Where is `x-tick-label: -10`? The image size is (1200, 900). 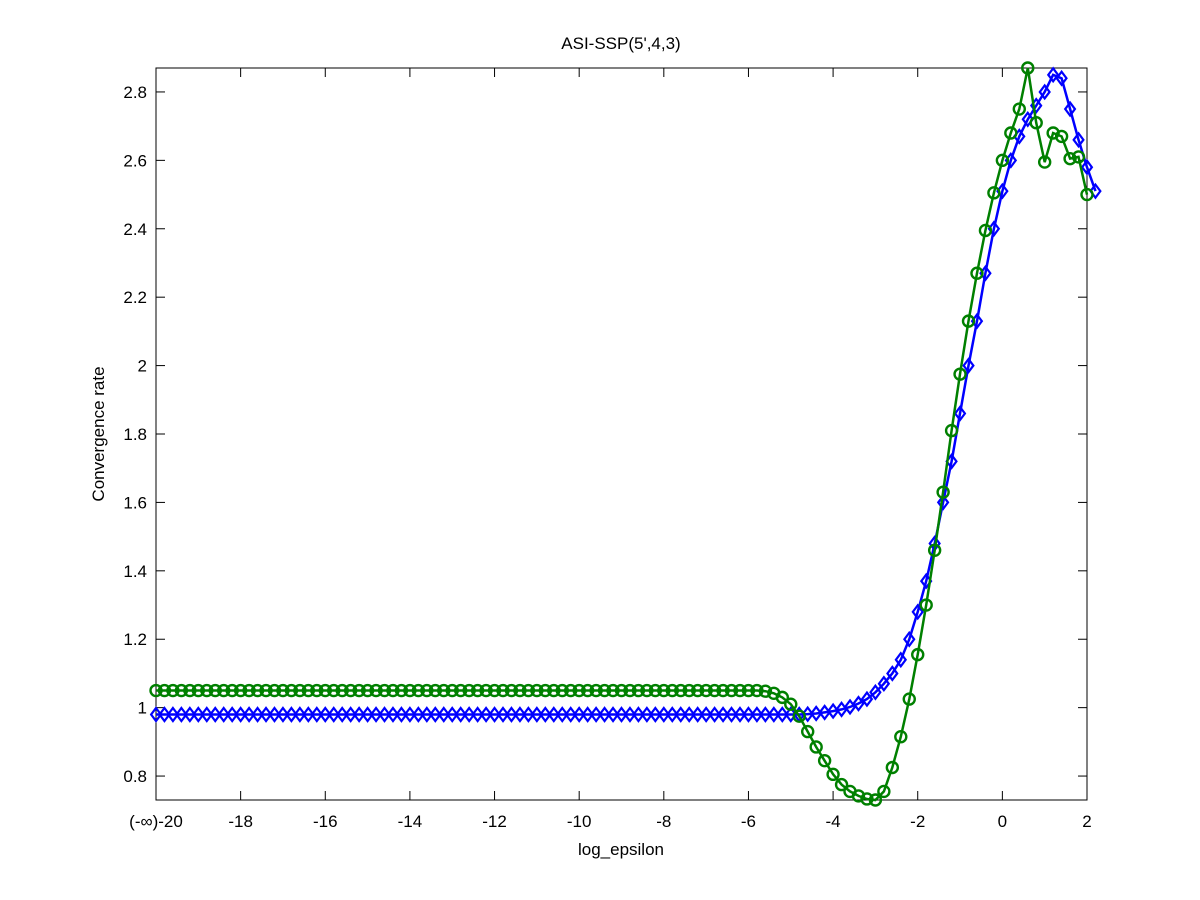 x-tick-label: -10 is located at coordinates (579, 821).